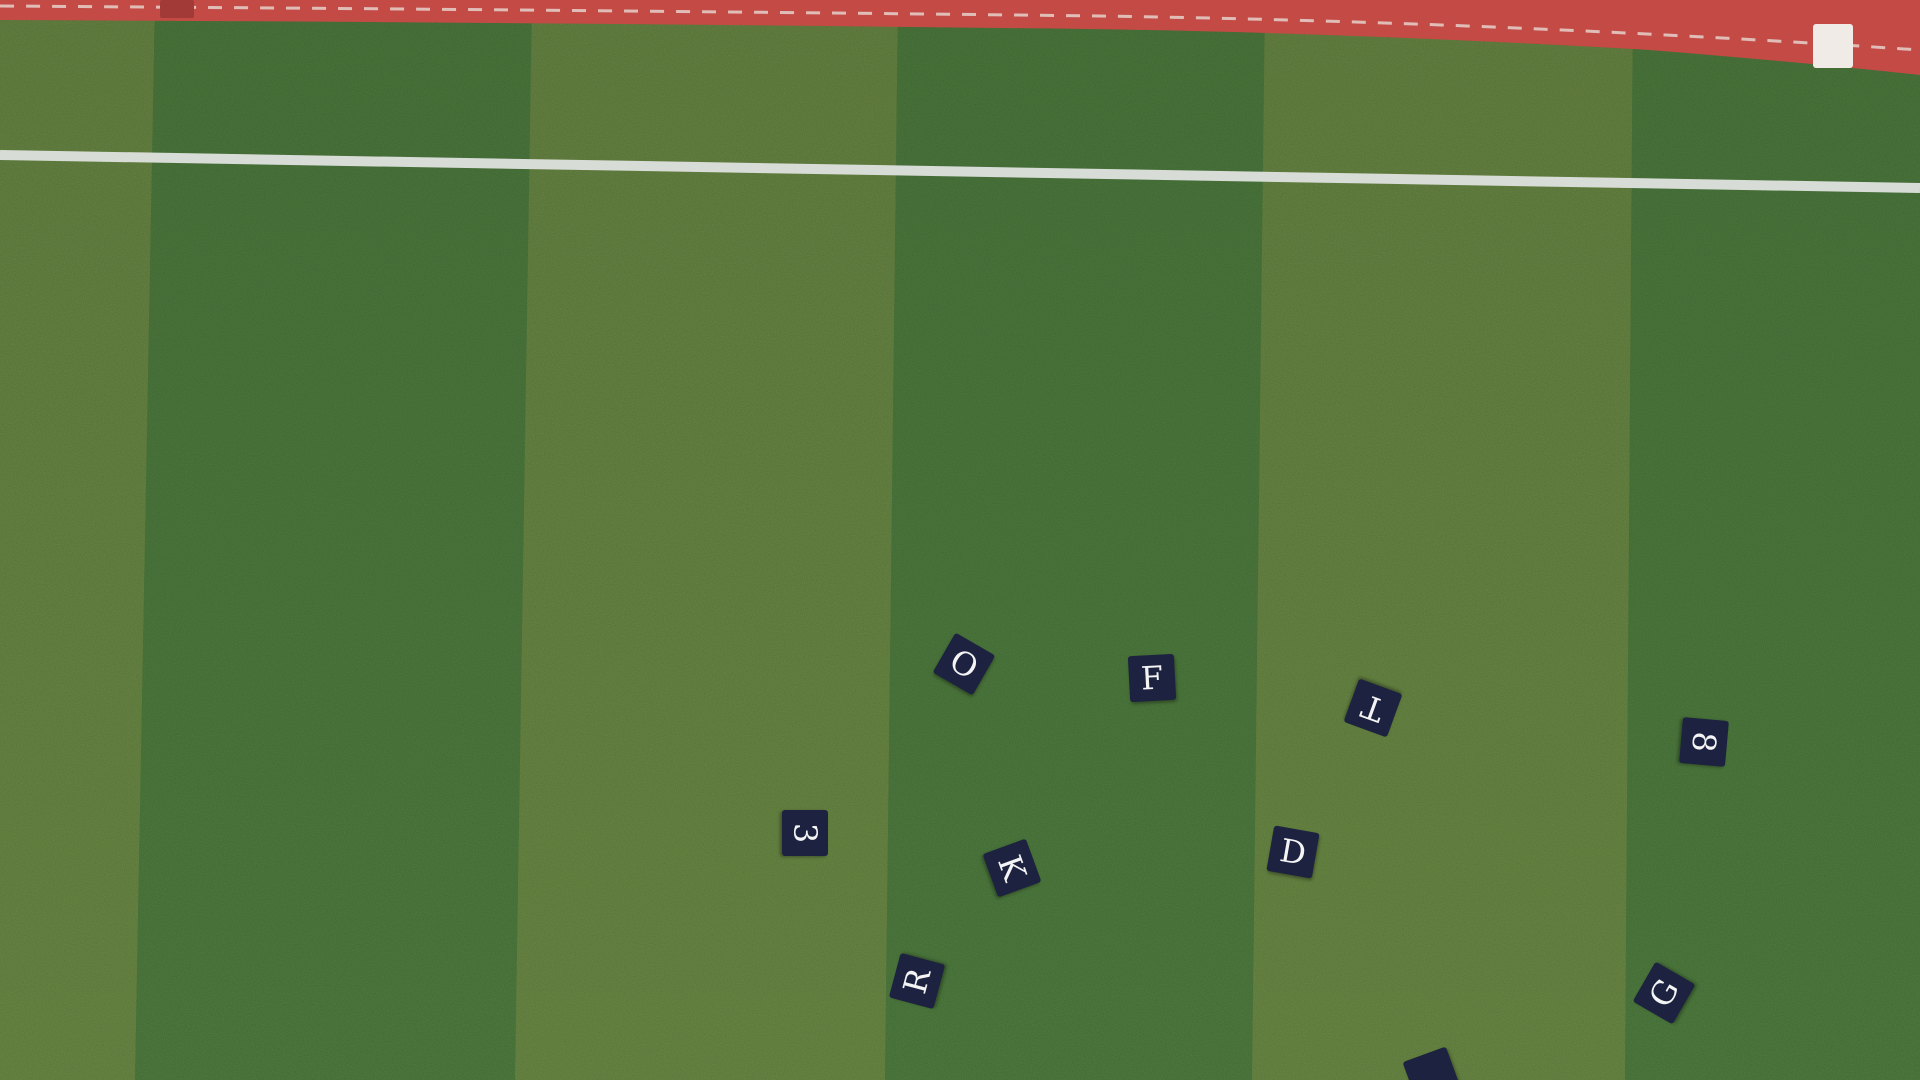  I want to click on letter-tile-f-char: F, so click(1152, 678).